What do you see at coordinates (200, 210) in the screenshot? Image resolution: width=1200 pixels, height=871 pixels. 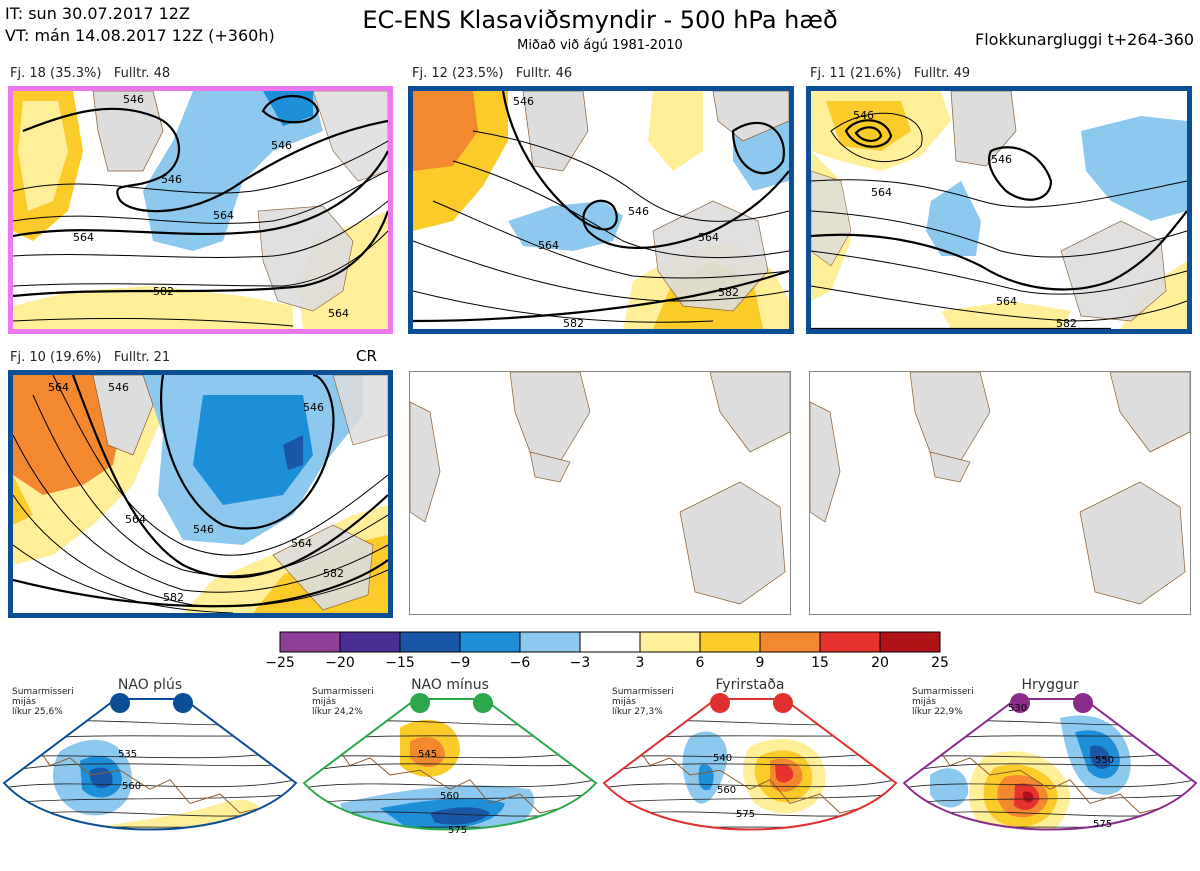 I see `cluster-map-1: 546 546 546 564 564 582 564` at bounding box center [200, 210].